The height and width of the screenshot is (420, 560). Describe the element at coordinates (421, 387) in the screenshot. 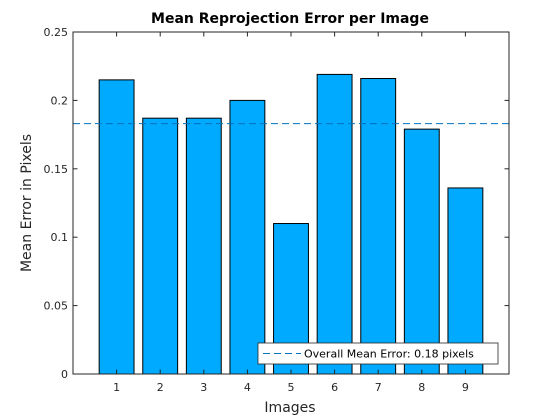

I see `x-tick-label: 8` at that location.